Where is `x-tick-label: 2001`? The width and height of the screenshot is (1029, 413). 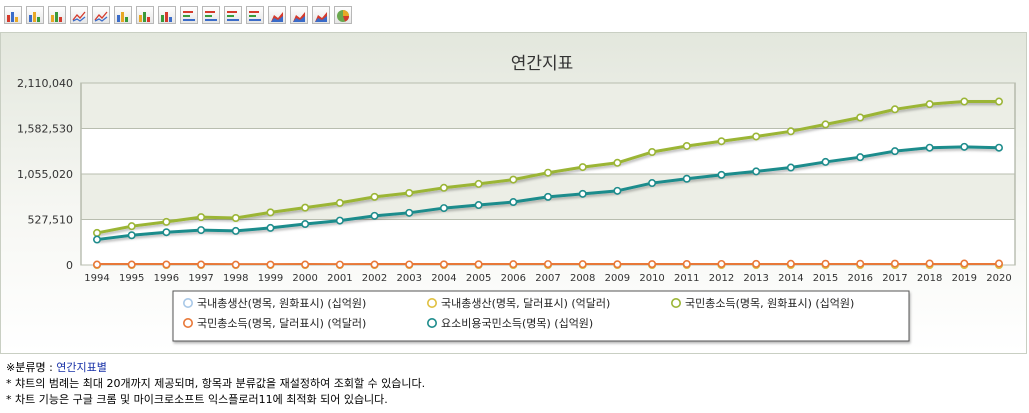 x-tick-label: 2001 is located at coordinates (339, 278).